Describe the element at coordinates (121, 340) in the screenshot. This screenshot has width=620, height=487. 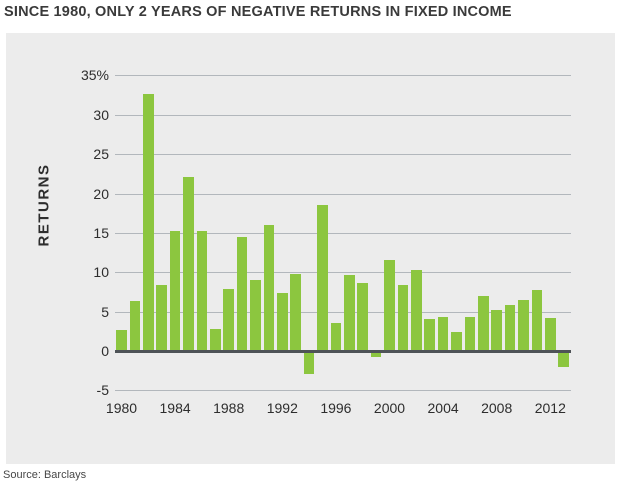
I see `bar-1980` at that location.